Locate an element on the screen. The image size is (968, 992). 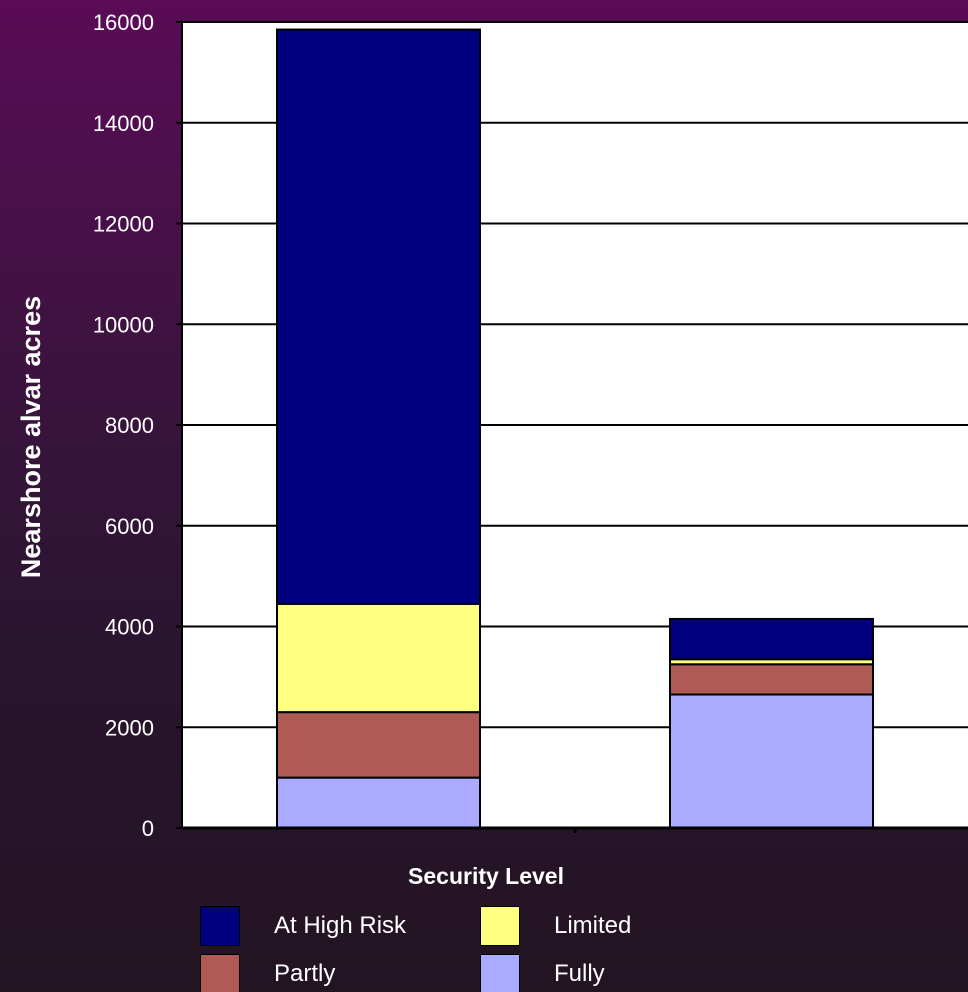
y-tick-label: 12000 is located at coordinates (123, 224).